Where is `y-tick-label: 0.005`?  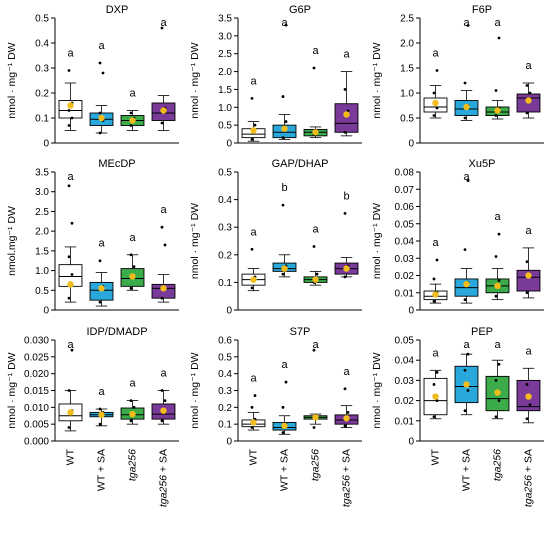 y-tick-label: 0.005 is located at coordinates (36, 425).